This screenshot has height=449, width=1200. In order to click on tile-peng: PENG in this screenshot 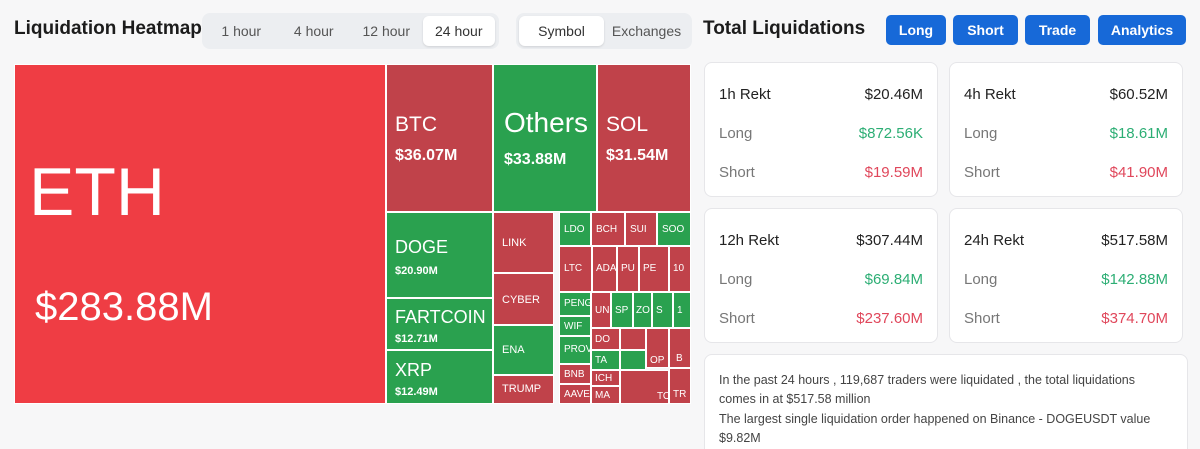, I will do `click(575, 304)`.